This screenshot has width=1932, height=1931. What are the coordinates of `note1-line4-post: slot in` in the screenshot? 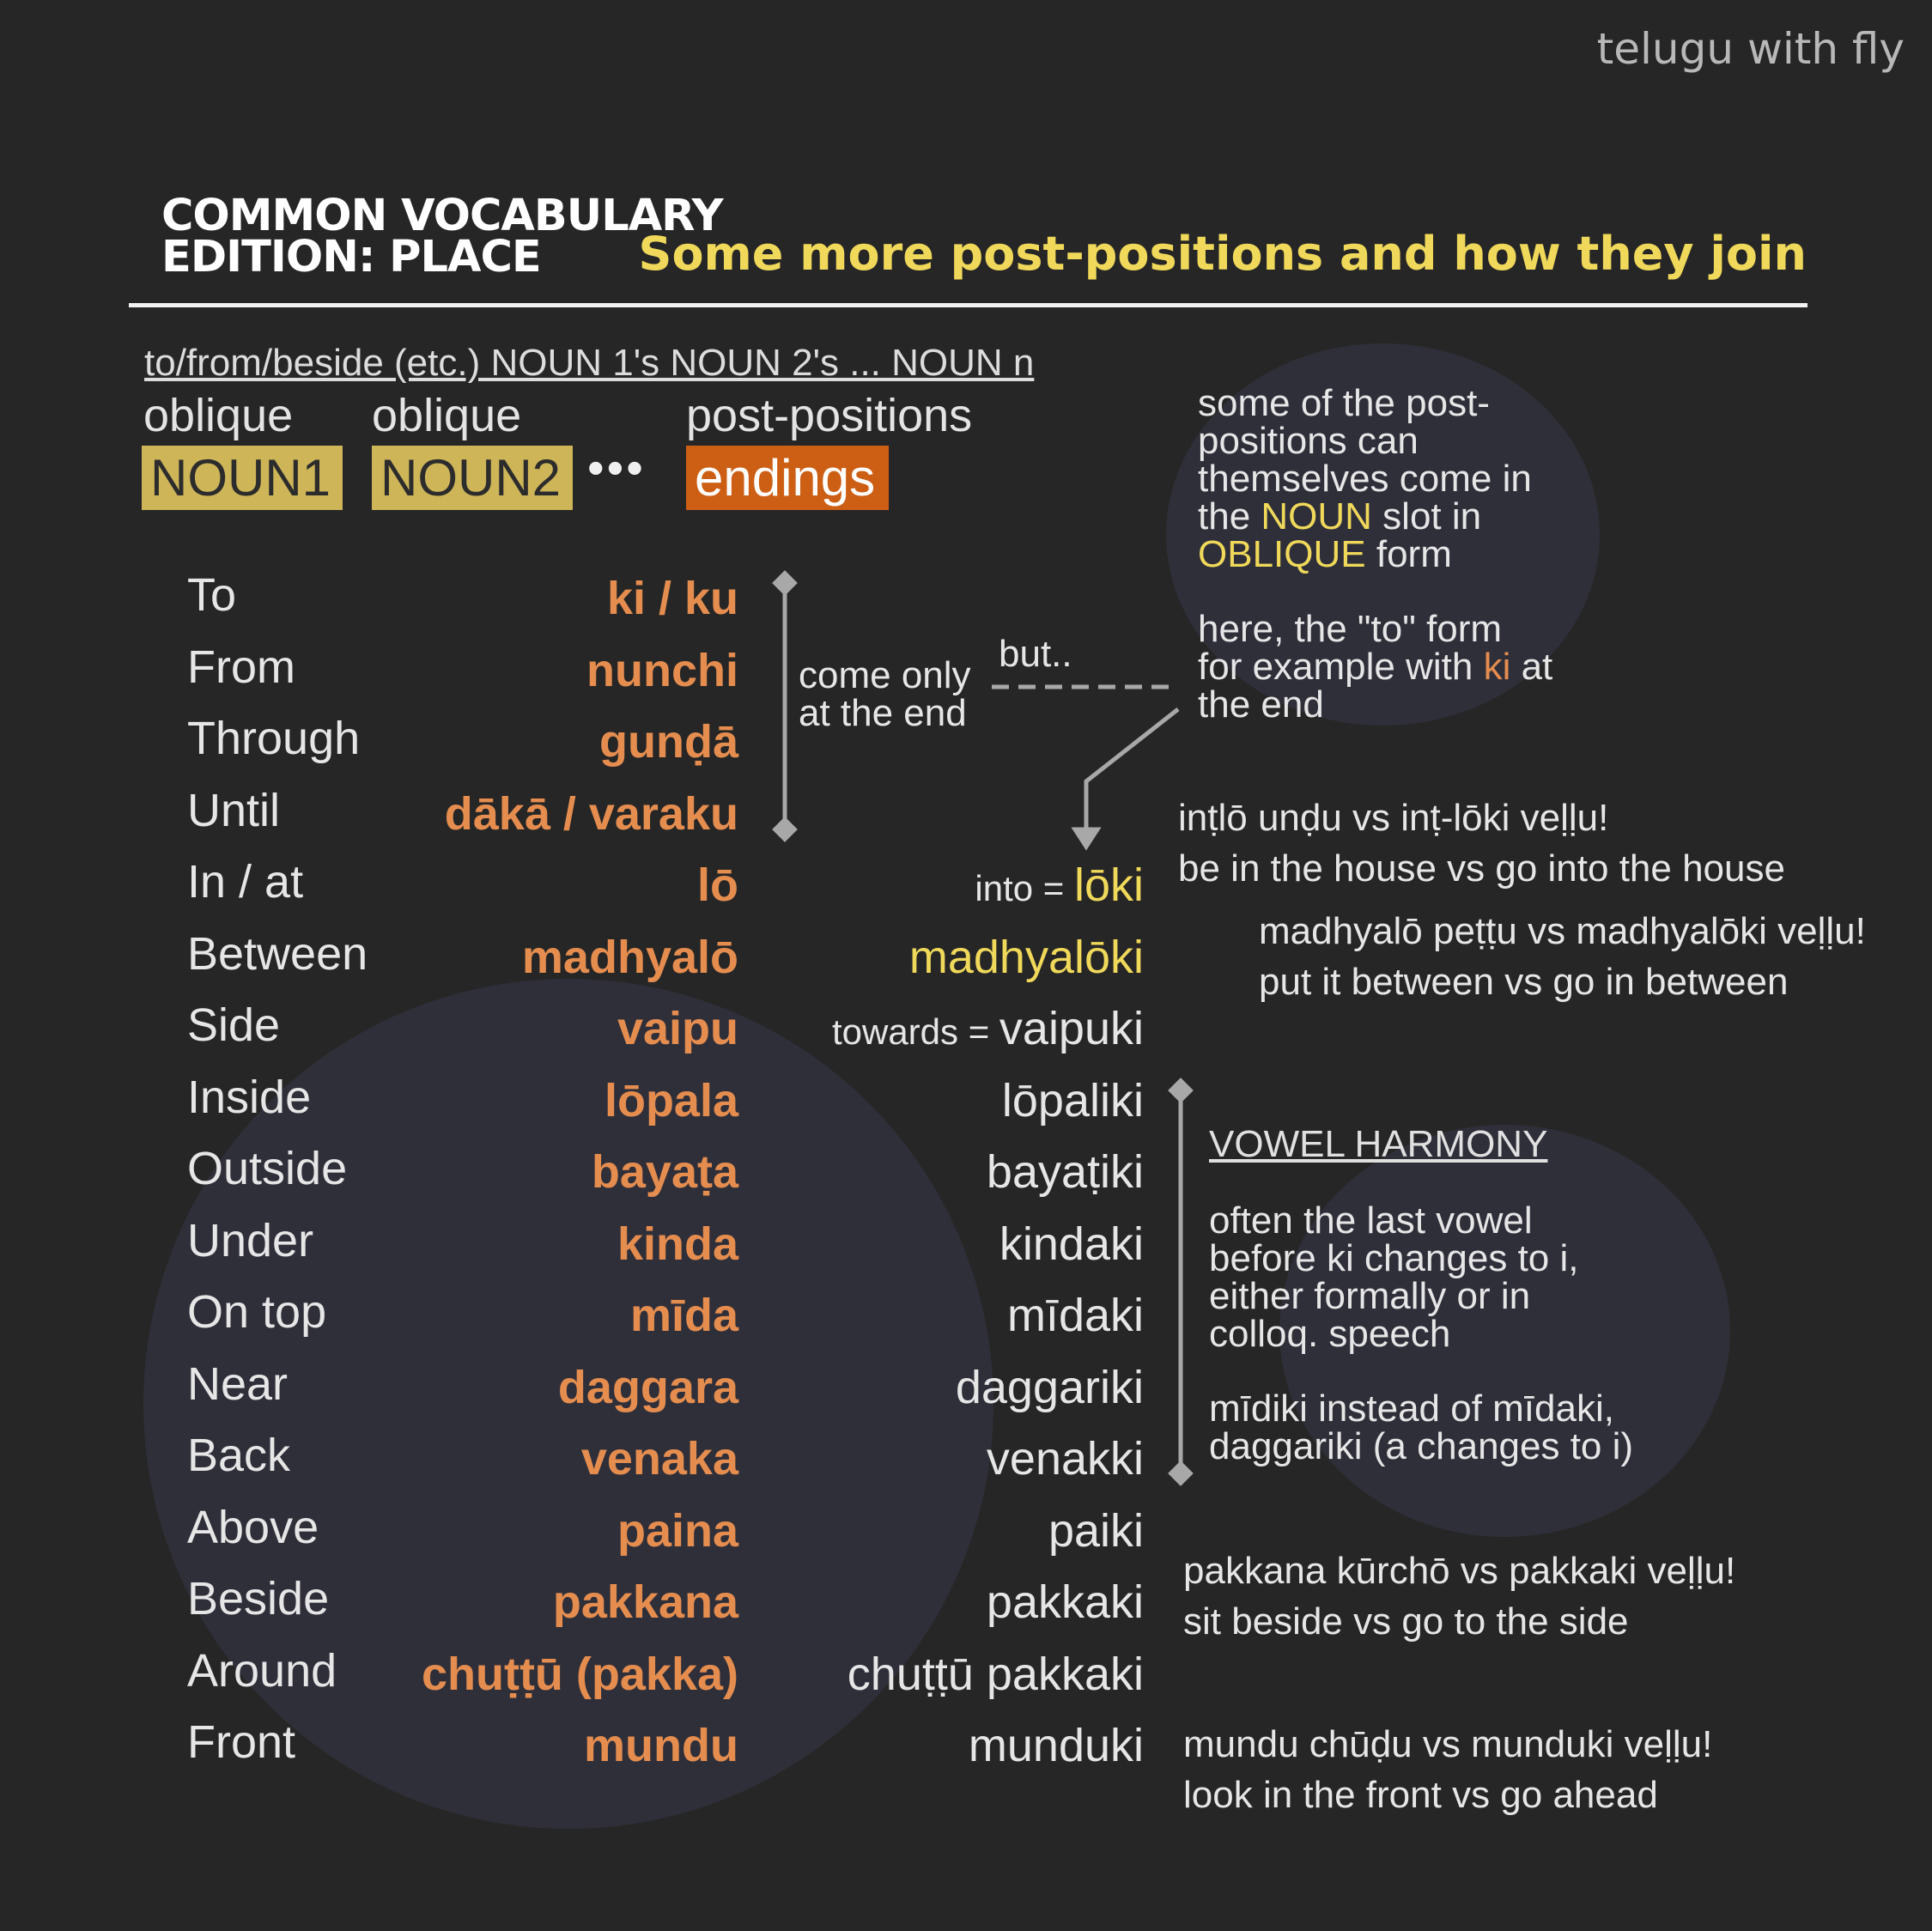 It's located at (1426, 516).